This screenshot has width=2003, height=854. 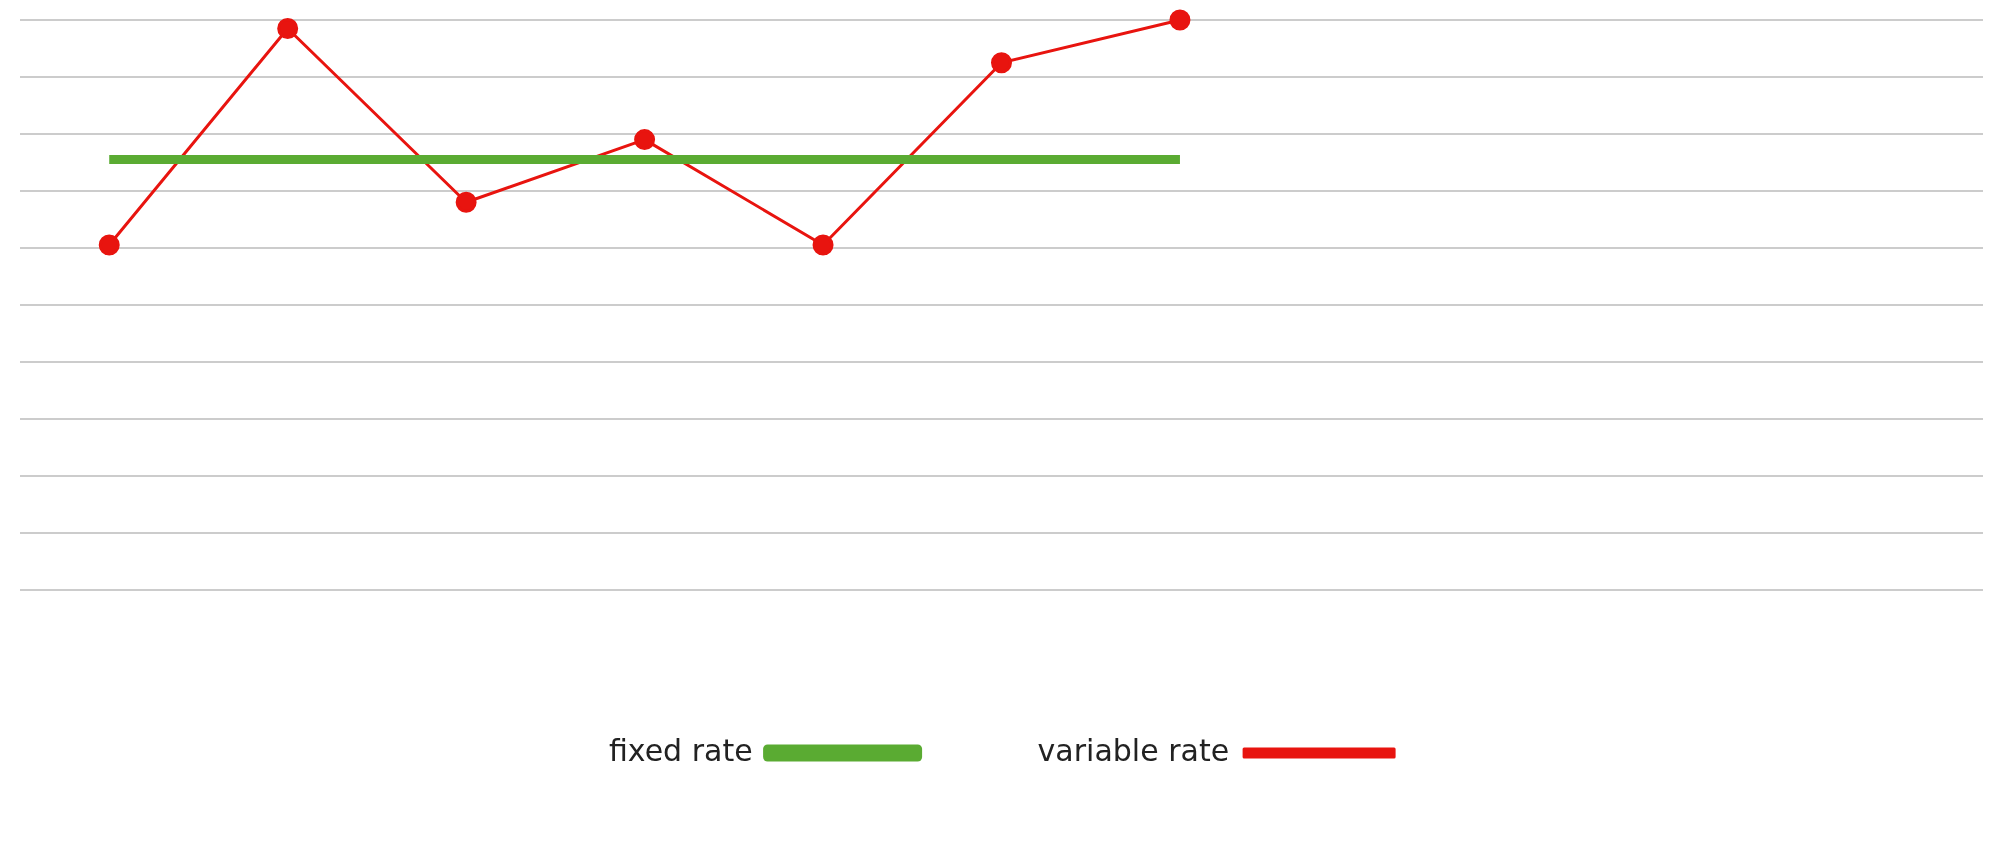 What do you see at coordinates (1133, 750) in the screenshot?
I see `legend-label: variable rate` at bounding box center [1133, 750].